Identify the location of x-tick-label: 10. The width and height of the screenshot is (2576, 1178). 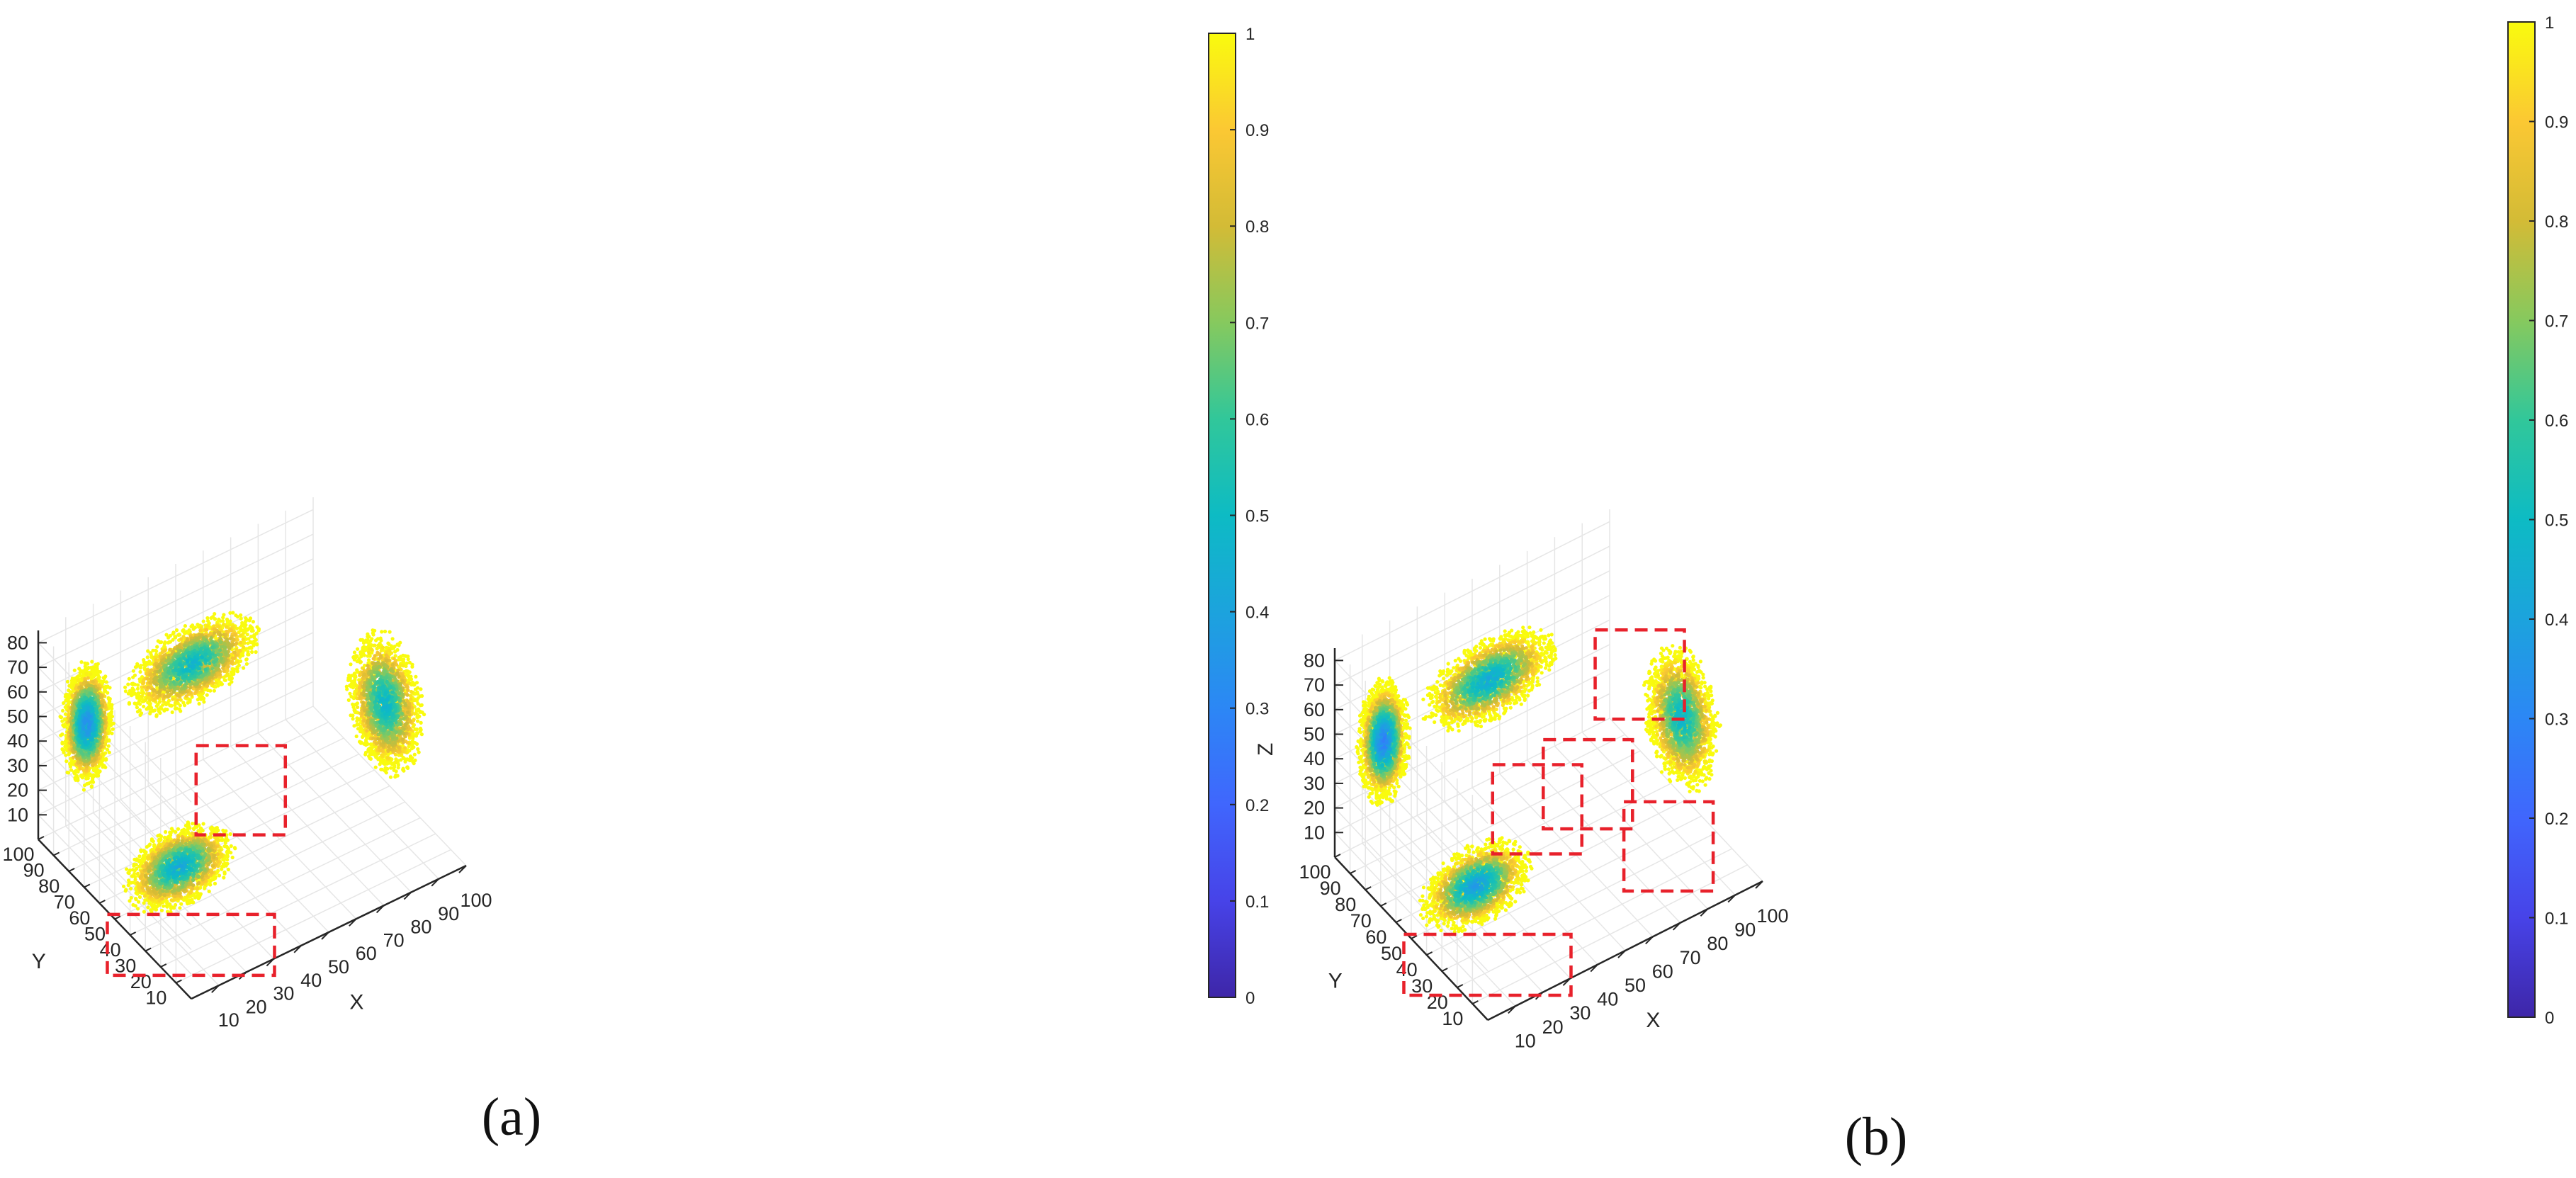
(228, 1020).